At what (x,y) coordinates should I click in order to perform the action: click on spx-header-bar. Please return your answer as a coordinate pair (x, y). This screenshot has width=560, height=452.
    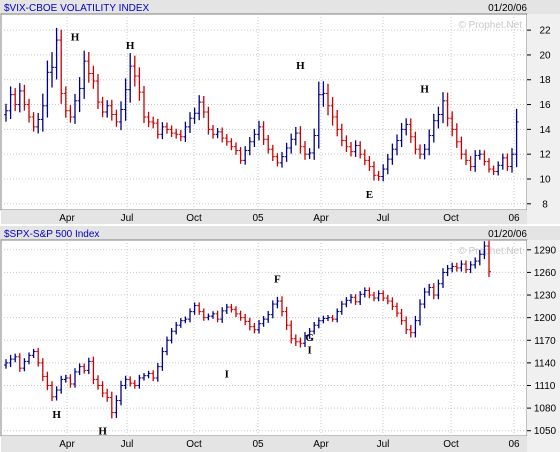
    Looking at the image, I should click on (280, 233).